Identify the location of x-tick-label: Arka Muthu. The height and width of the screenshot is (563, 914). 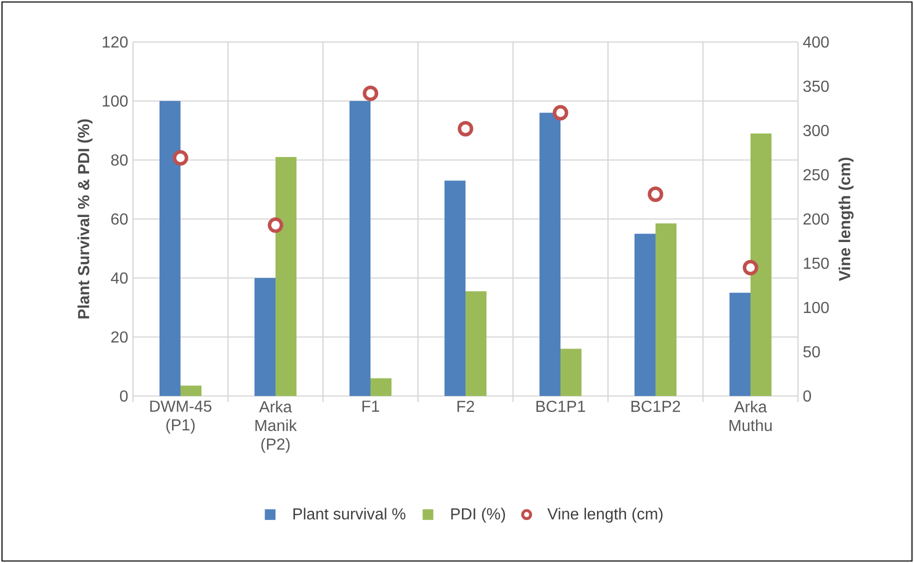
(751, 416).